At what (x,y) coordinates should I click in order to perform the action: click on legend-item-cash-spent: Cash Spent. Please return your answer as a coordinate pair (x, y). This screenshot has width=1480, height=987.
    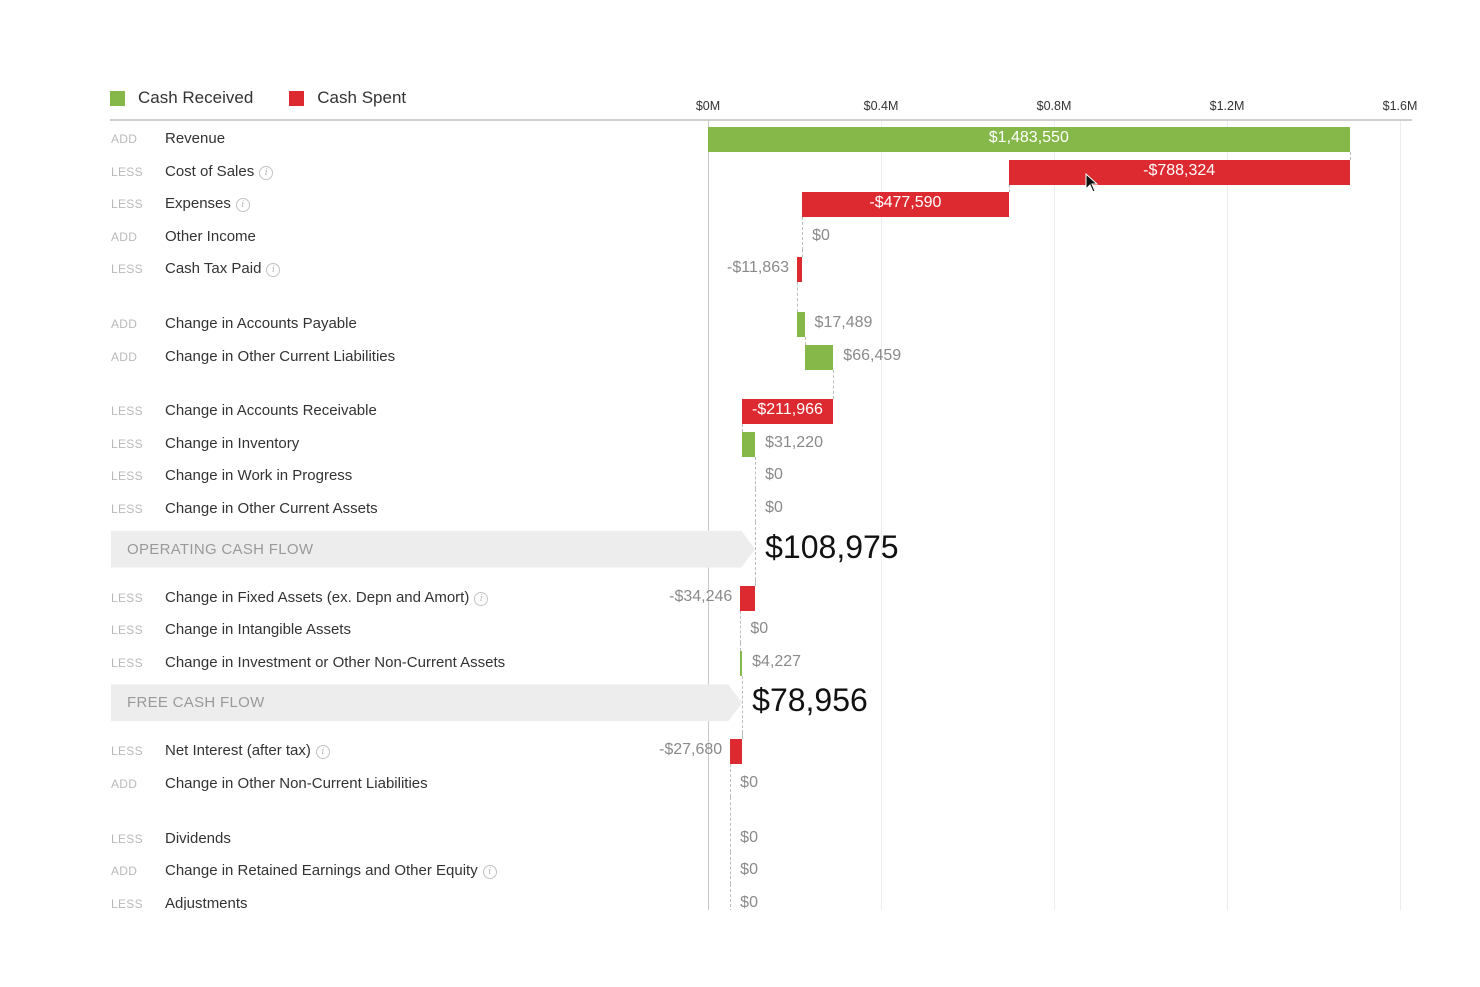
    Looking at the image, I should click on (347, 98).